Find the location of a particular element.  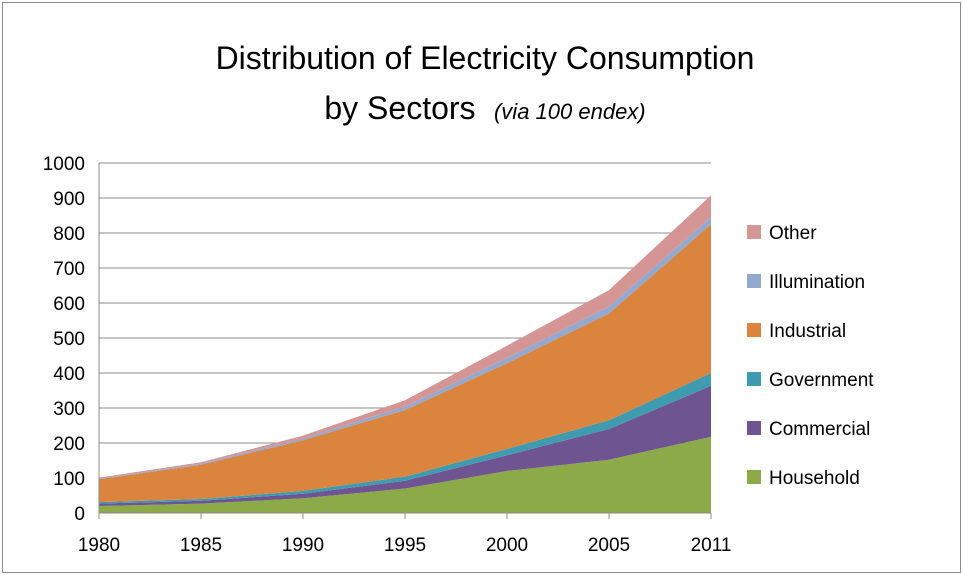

y-tick-label: 900 is located at coordinates (69, 199).